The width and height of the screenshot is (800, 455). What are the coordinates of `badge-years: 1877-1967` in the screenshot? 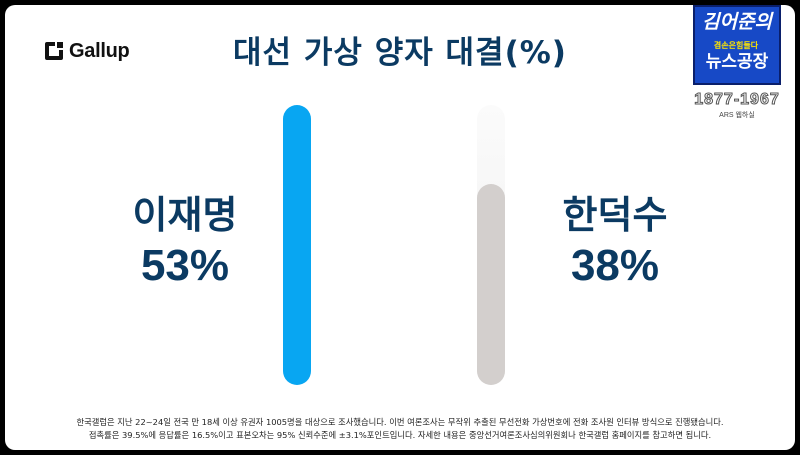 It's located at (737, 100).